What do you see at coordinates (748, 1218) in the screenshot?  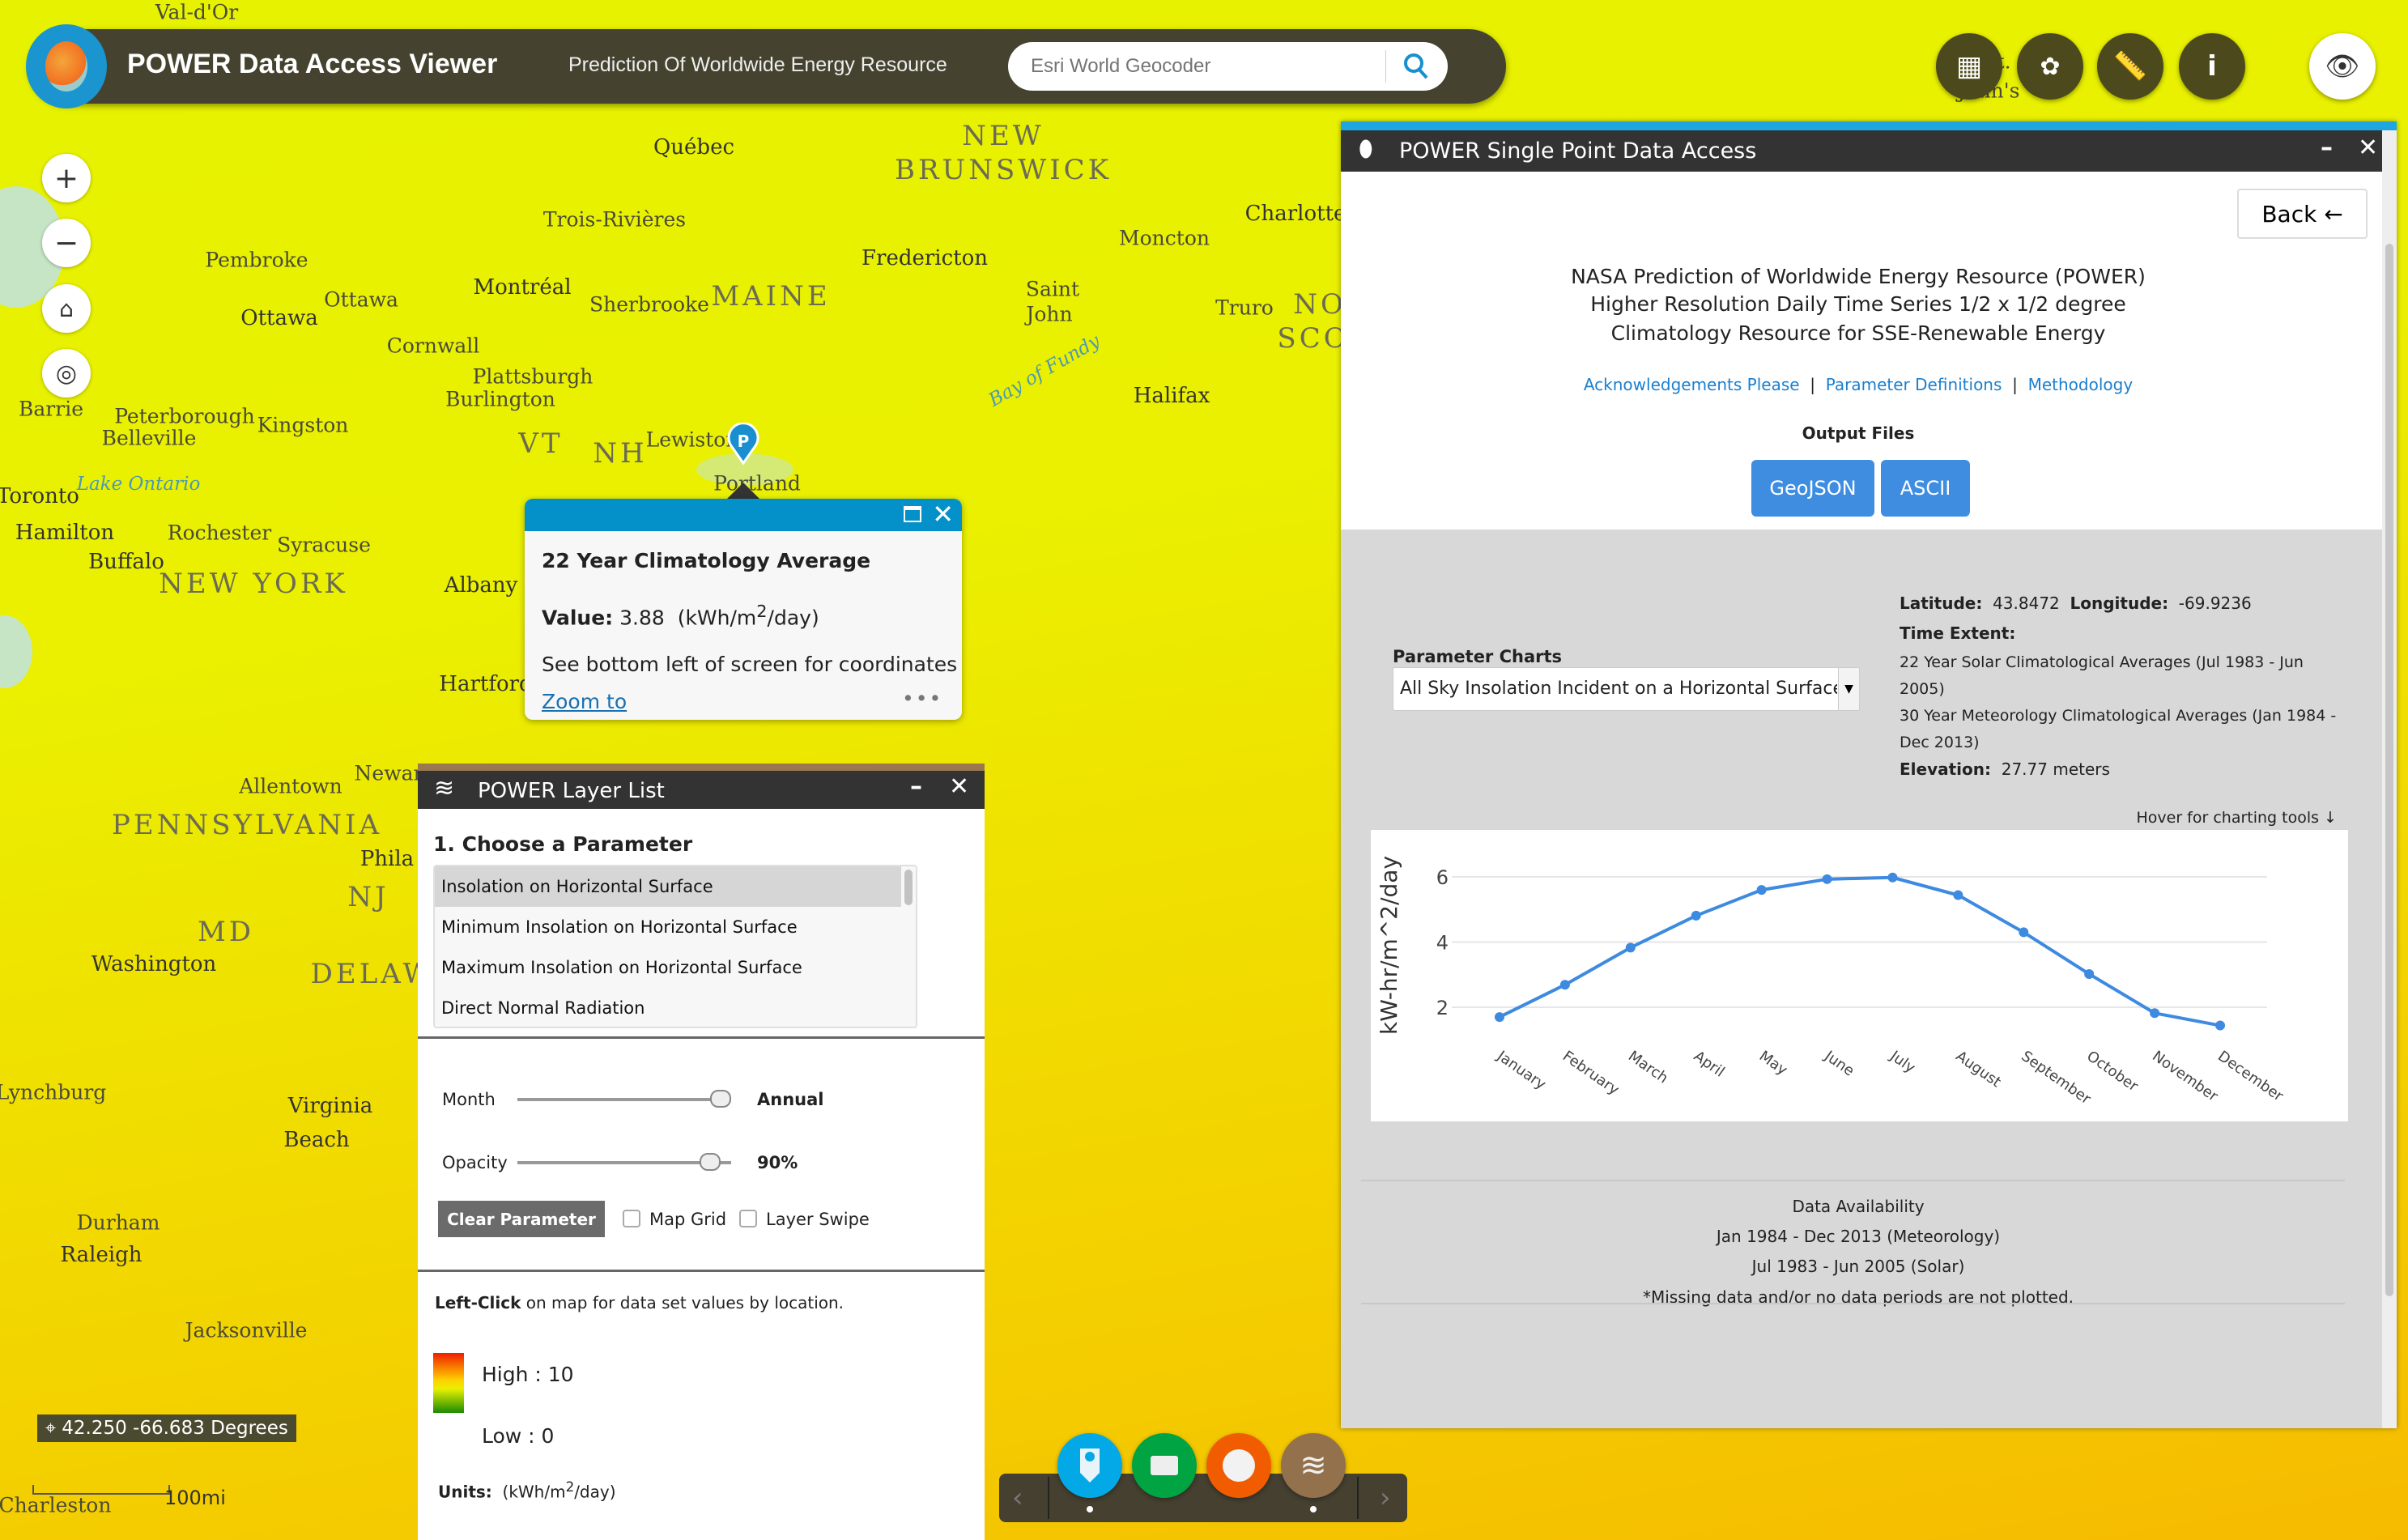 I see `layer-swipe-checkbox` at bounding box center [748, 1218].